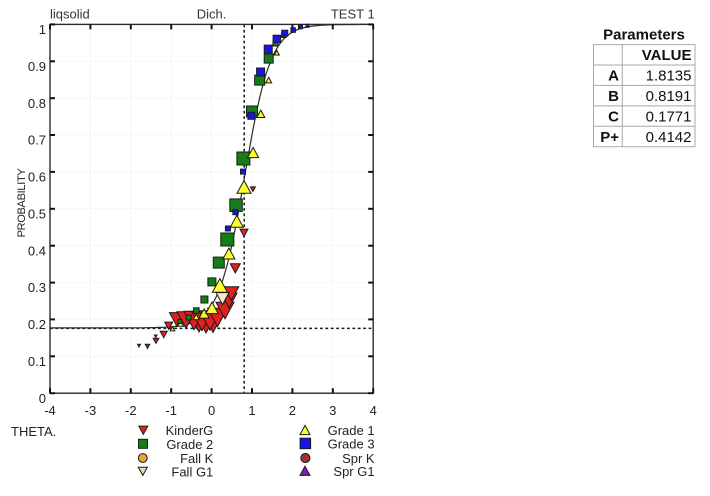 The width and height of the screenshot is (710, 496). What do you see at coordinates (197, 458) in the screenshot?
I see `svg-text: Fall K` at bounding box center [197, 458].